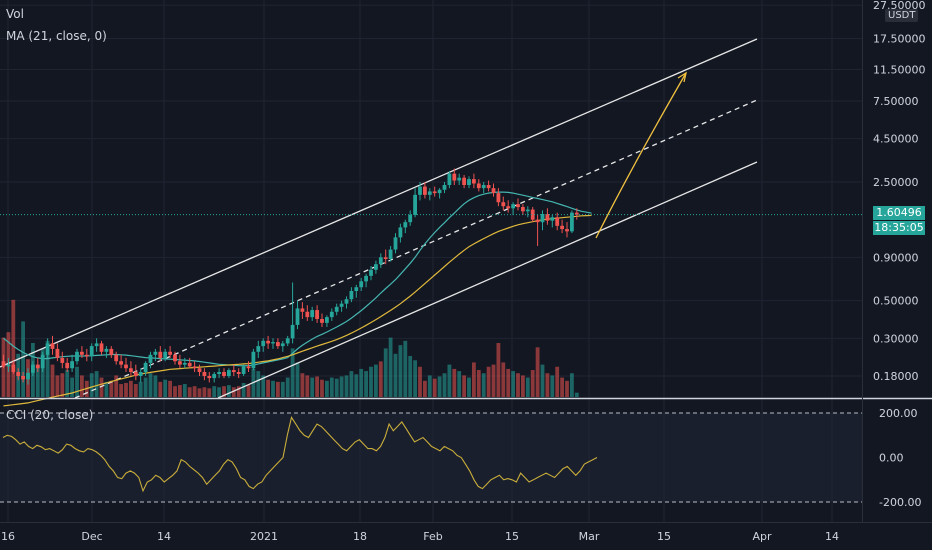 The height and width of the screenshot is (550, 932). I want to click on ma-indicator-label: MA (21, close, 0), so click(56, 36).